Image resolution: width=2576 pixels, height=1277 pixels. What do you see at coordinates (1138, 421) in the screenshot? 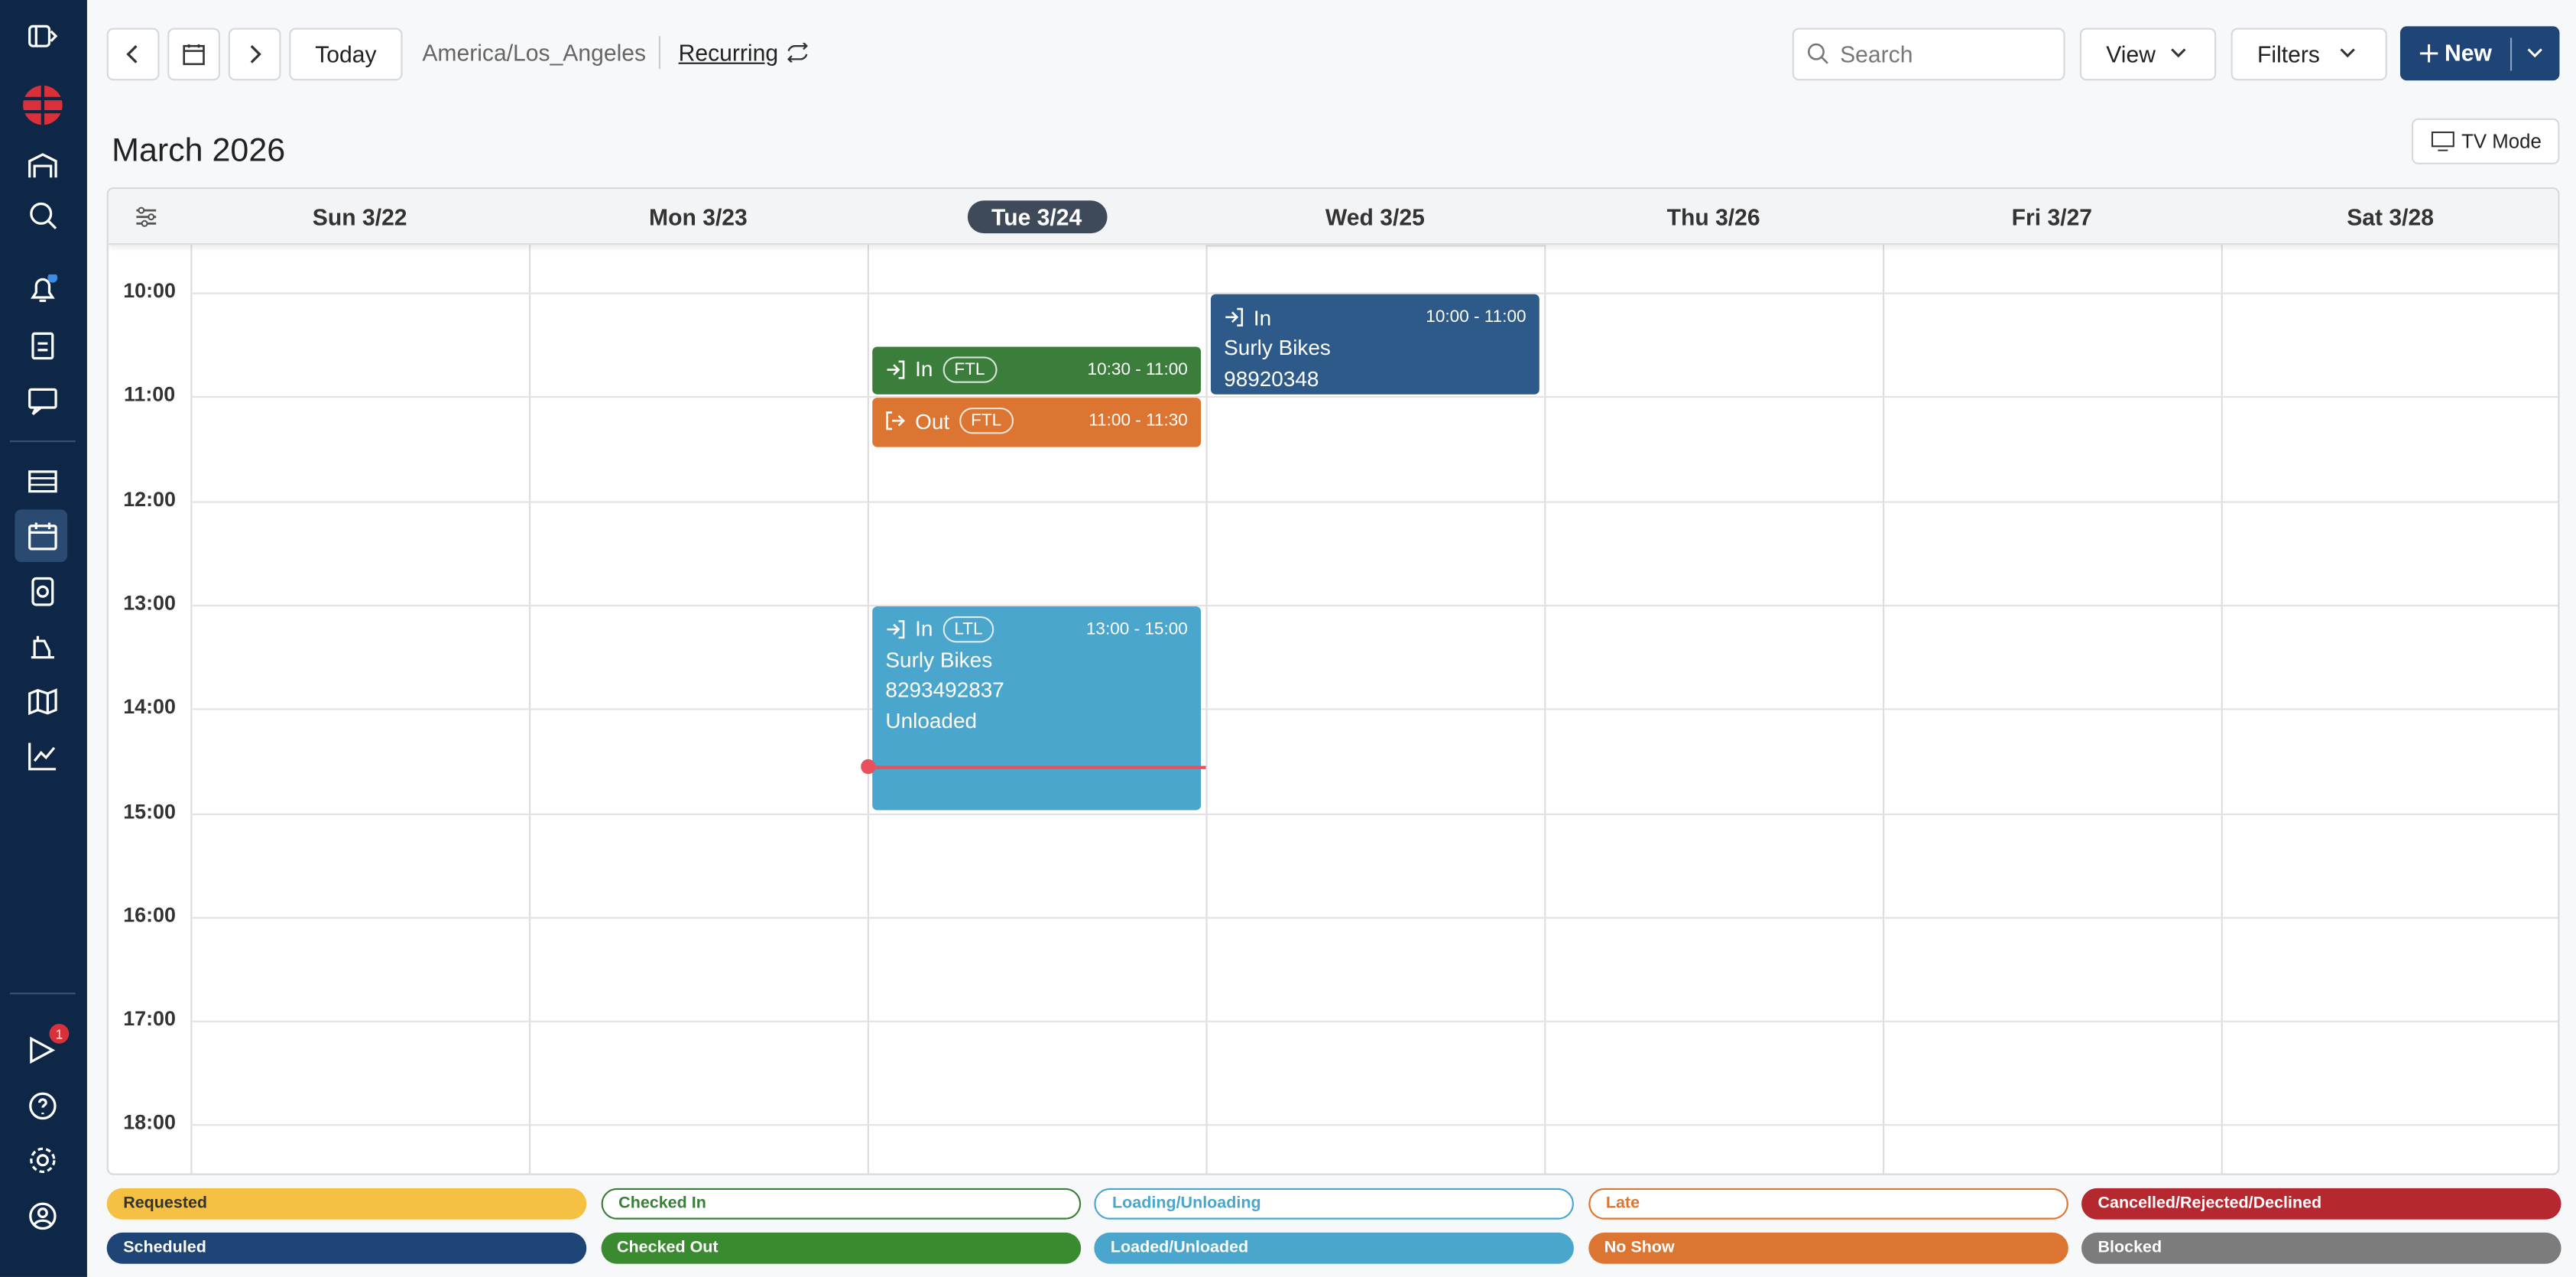
I see `time-range: 11:00 - 11:30` at bounding box center [1138, 421].